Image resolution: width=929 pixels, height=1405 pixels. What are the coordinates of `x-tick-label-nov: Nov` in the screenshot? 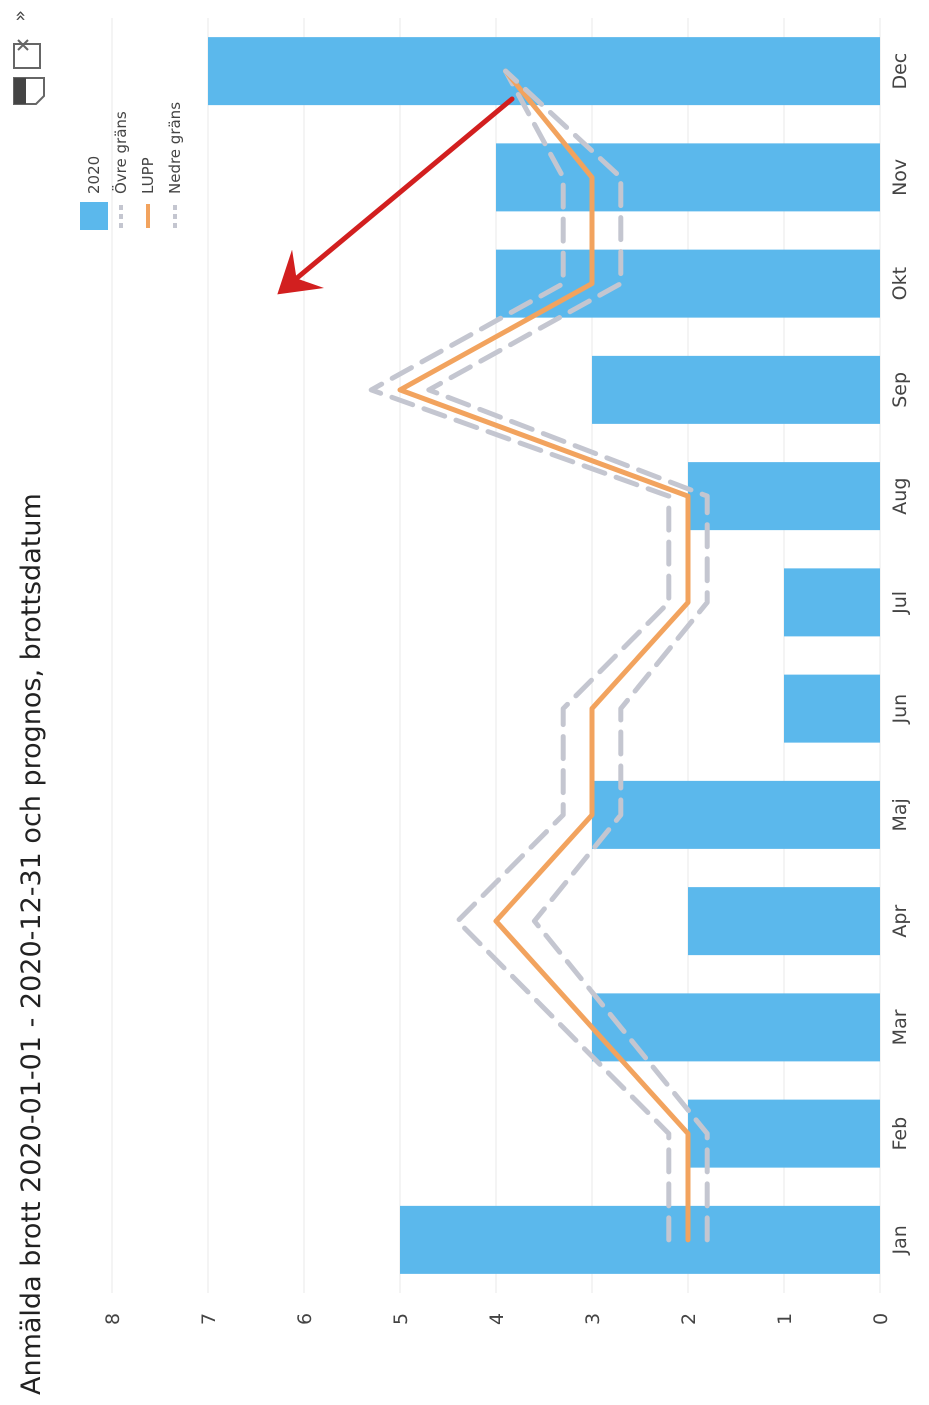 It's located at (900, 177).